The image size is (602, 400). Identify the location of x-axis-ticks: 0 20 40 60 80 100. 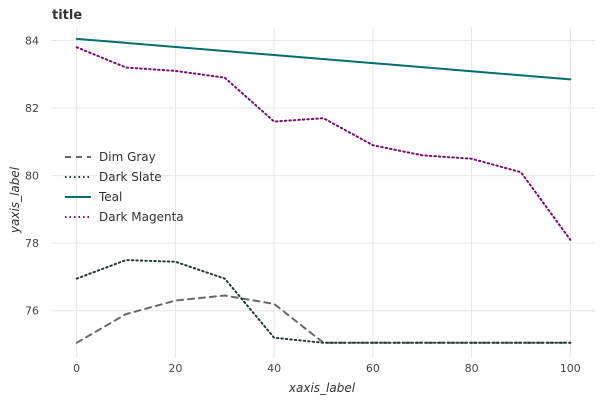
(327, 368).